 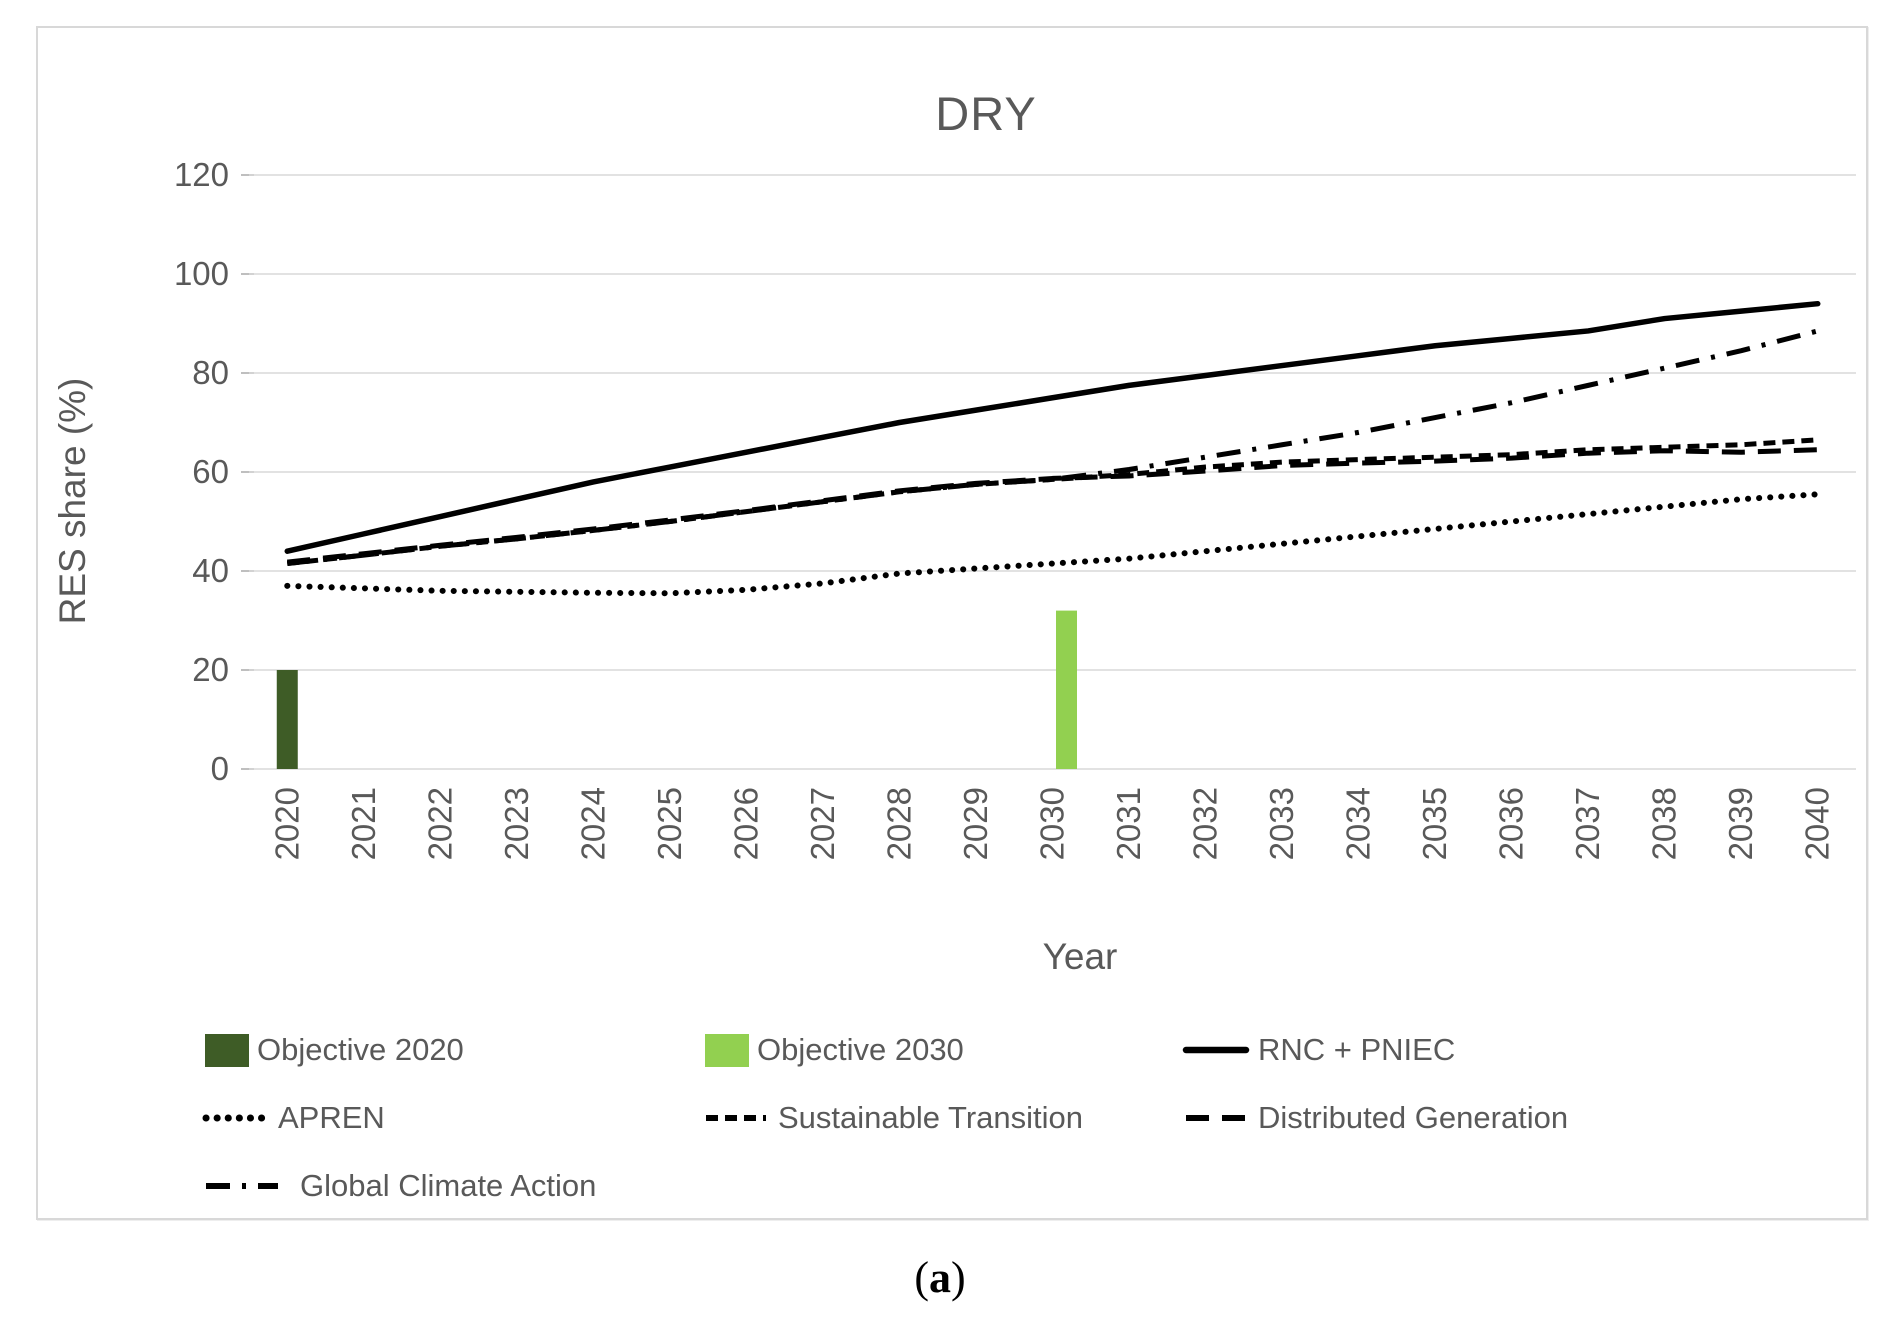 I want to click on solid-line-marker-icon, so click(x=1216, y=1050).